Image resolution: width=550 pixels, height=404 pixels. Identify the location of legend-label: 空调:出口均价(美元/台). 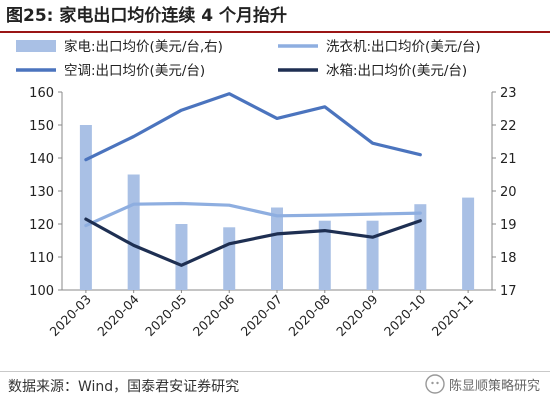
(134, 71).